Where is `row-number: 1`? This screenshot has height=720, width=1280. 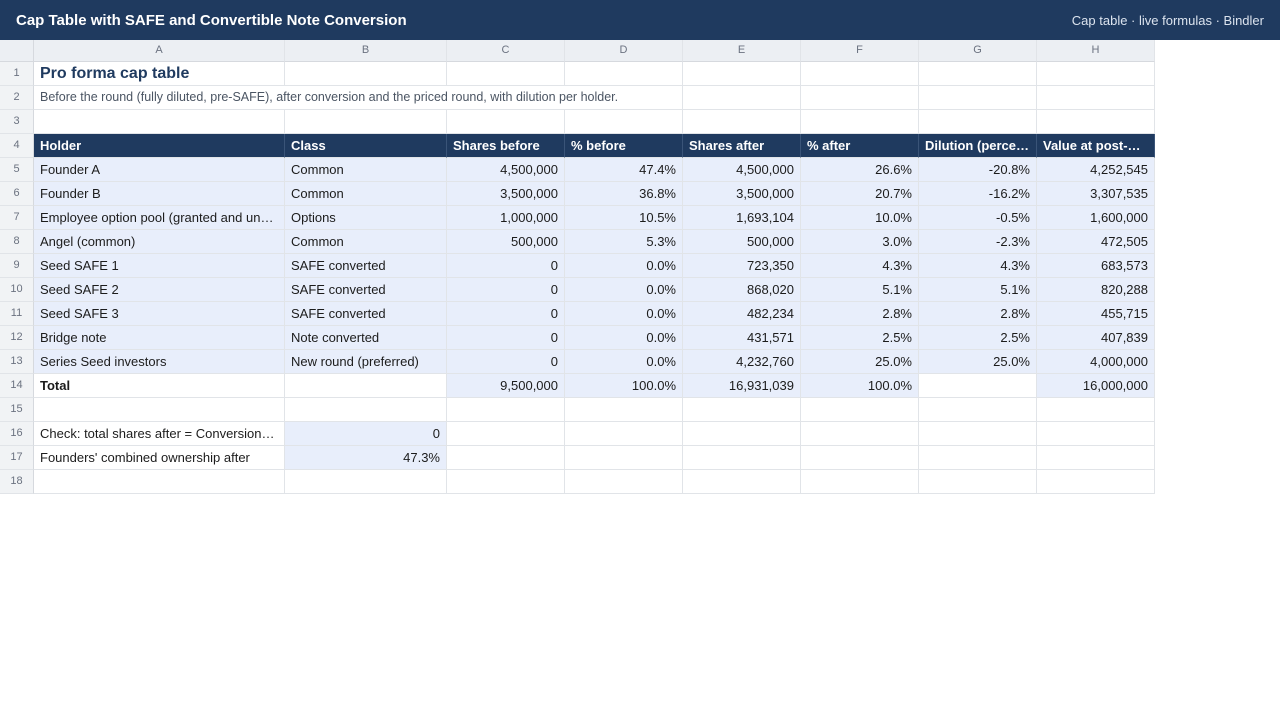 row-number: 1 is located at coordinates (17, 74).